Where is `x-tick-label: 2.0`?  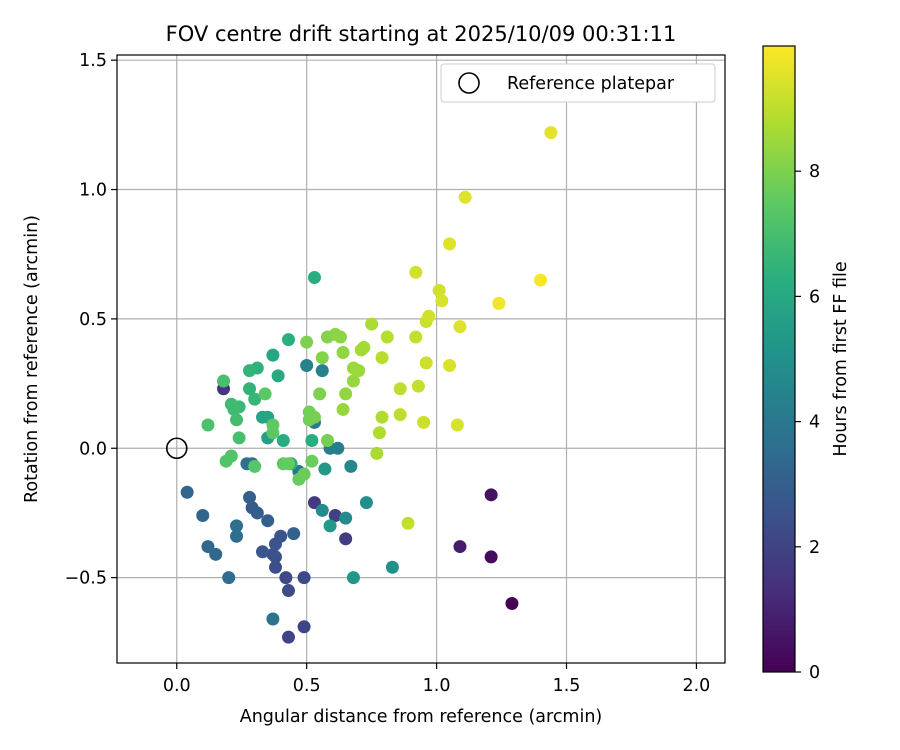
x-tick-label: 2.0 is located at coordinates (696, 686).